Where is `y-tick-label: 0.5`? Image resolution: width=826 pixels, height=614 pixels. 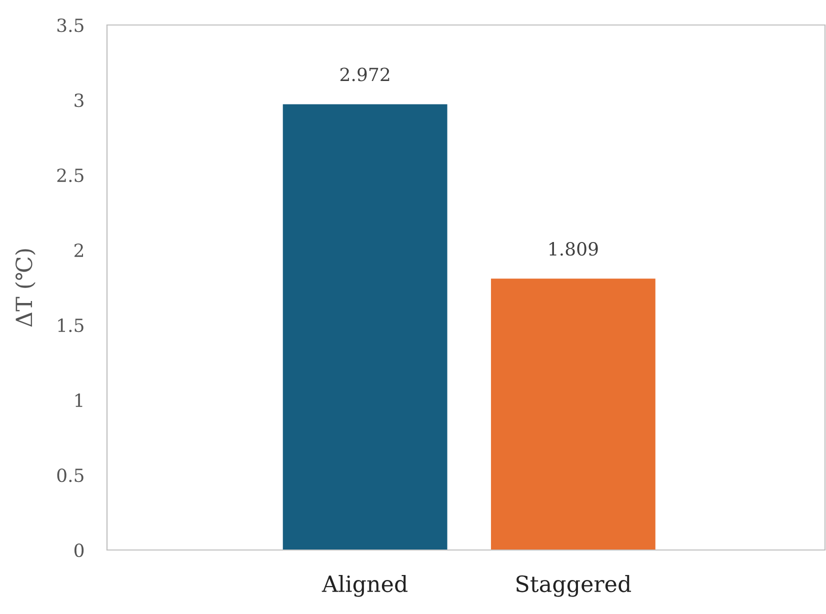 y-tick-label: 0.5 is located at coordinates (70, 475).